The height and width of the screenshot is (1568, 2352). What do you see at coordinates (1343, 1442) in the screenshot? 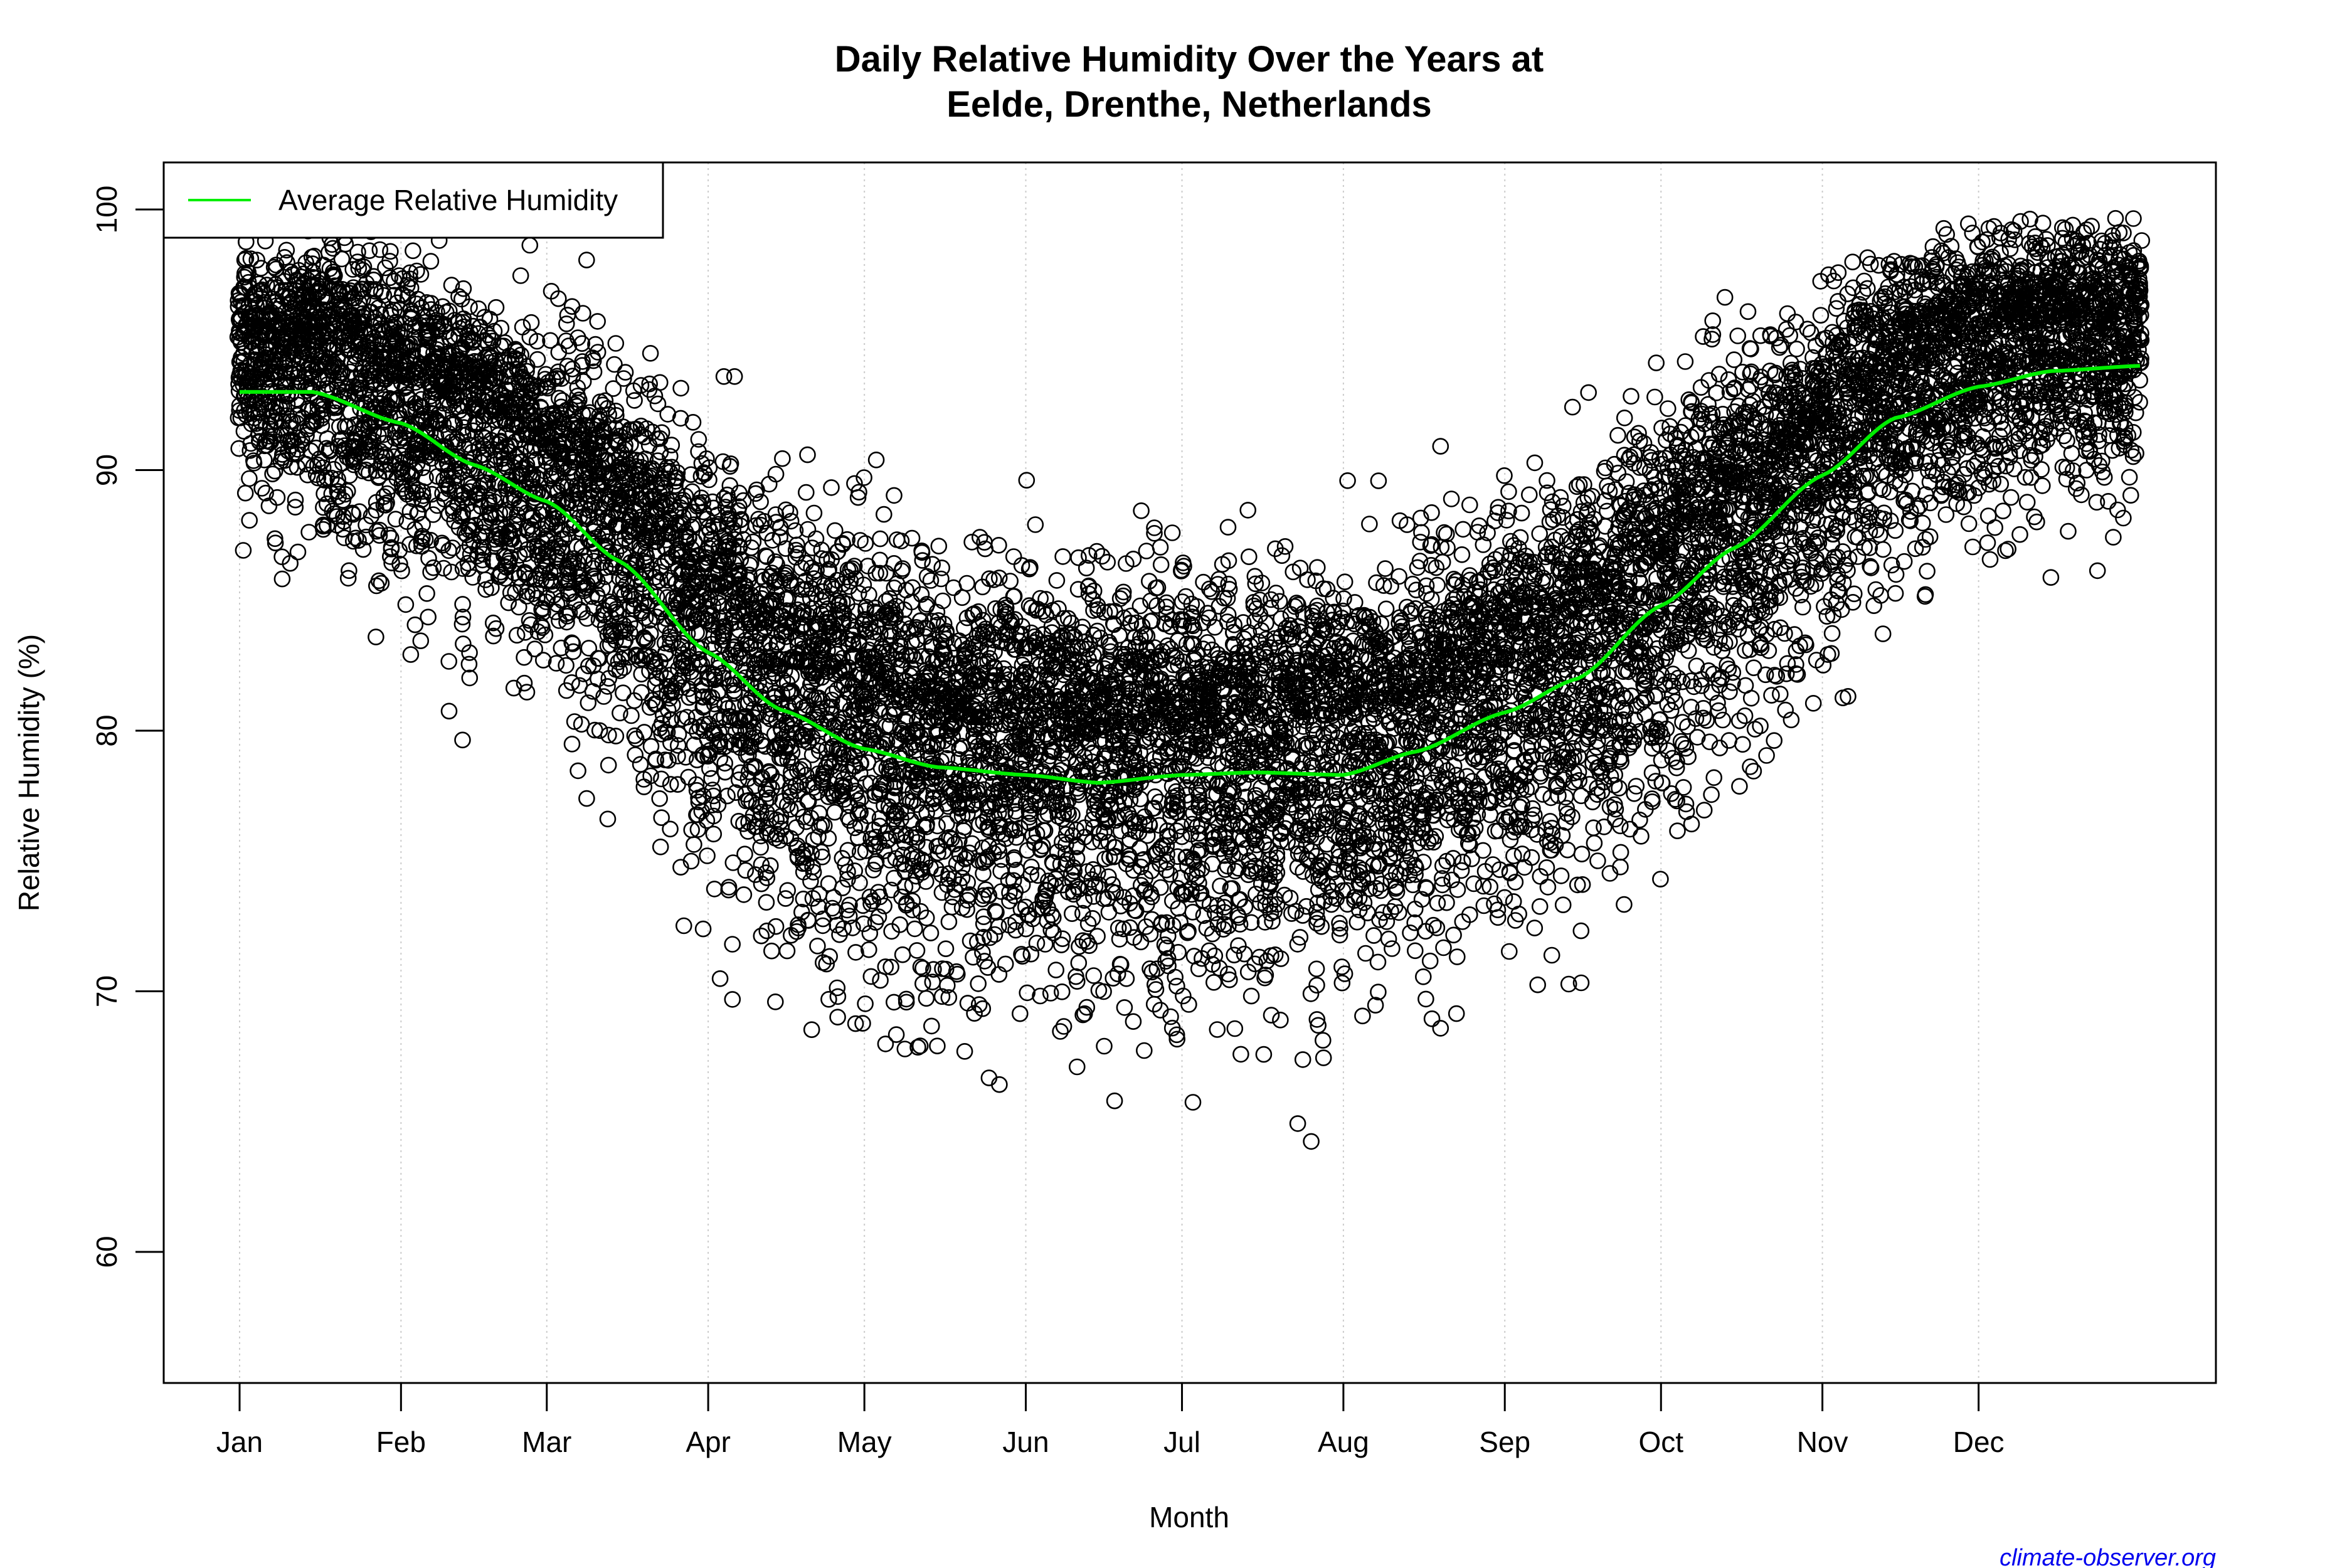
I see `x-tick-label: Aug` at bounding box center [1343, 1442].